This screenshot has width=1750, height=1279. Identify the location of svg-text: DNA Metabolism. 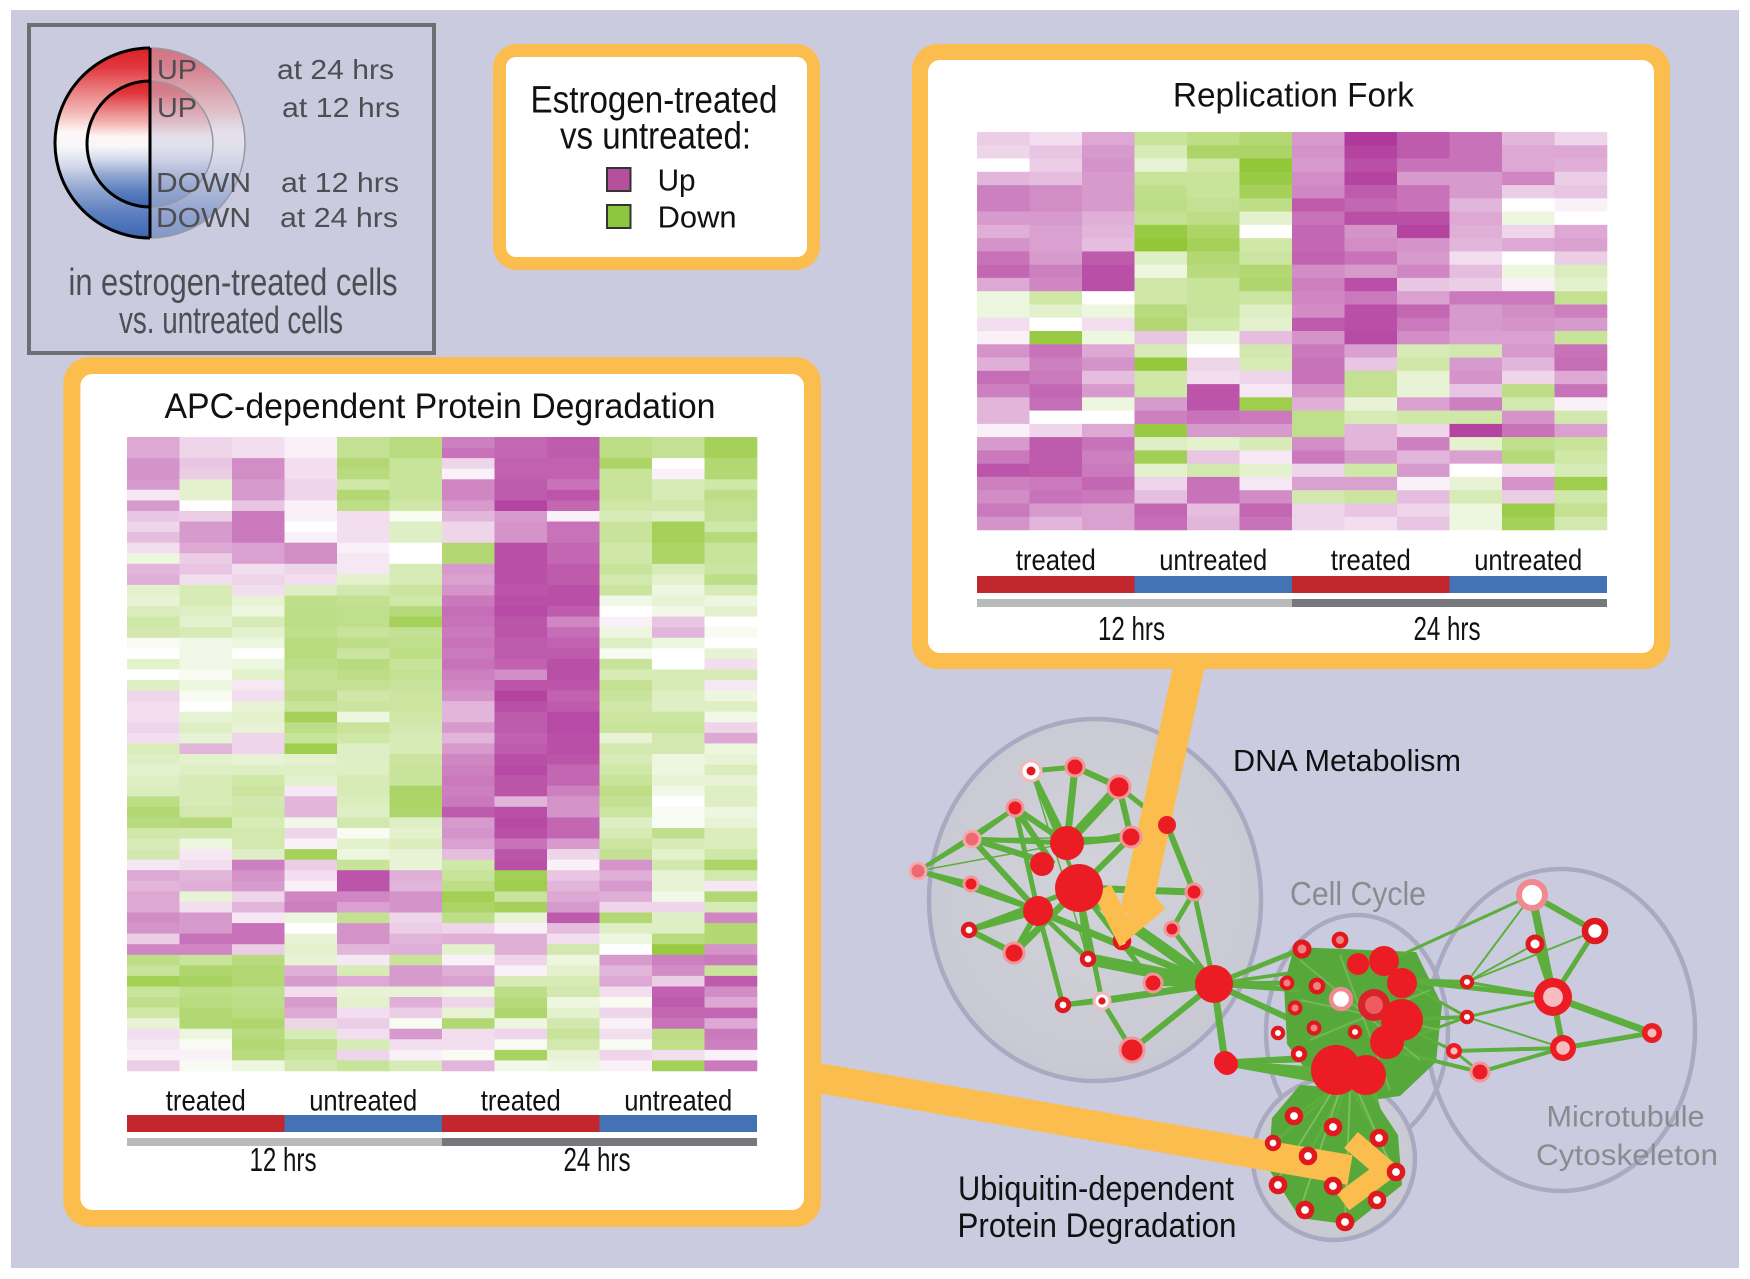
(1347, 760).